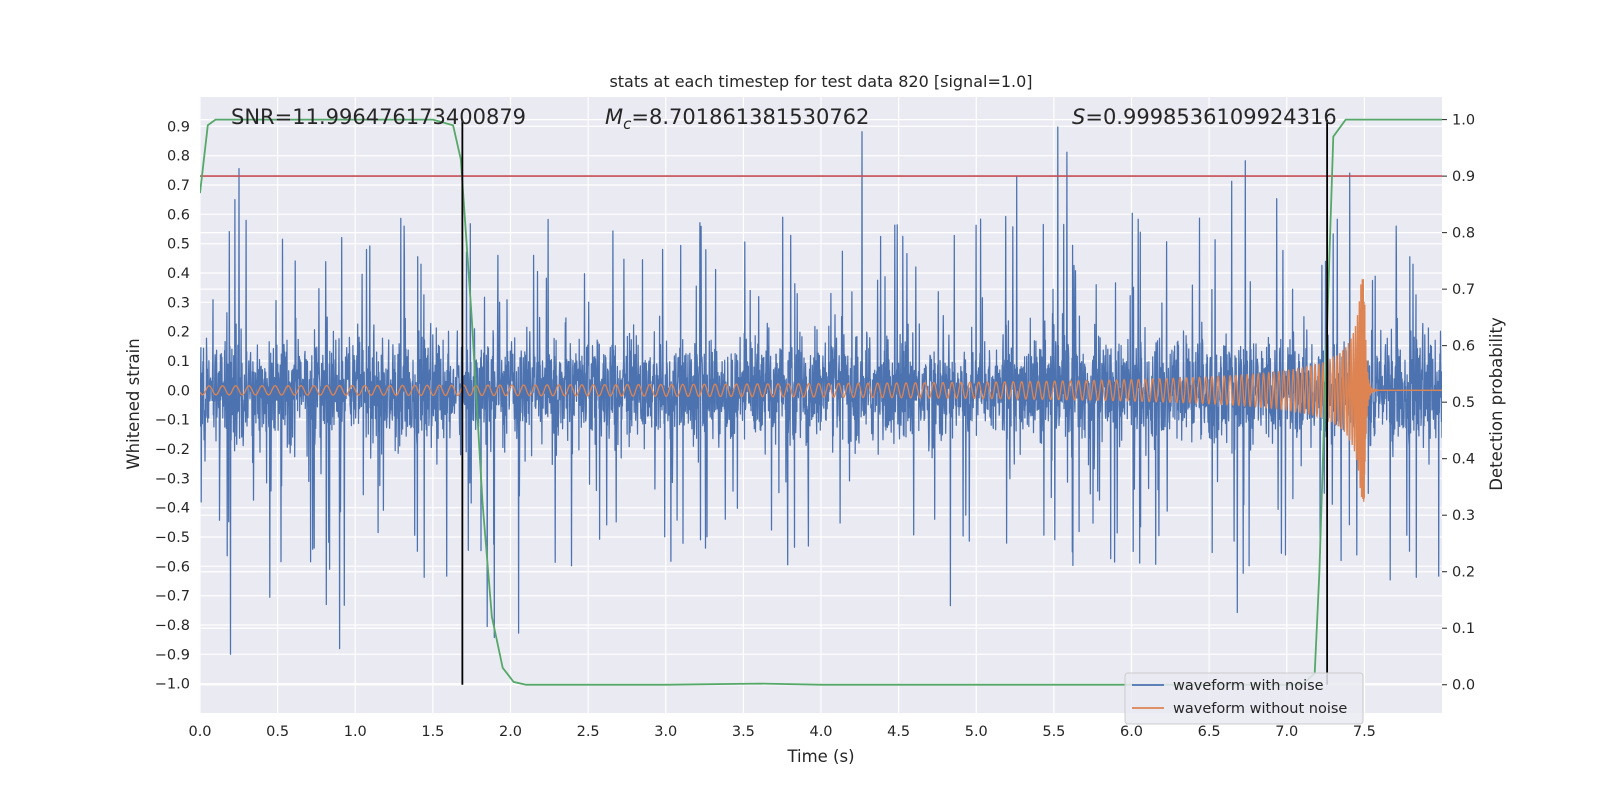 This screenshot has height=800, width=1600. Describe the element at coordinates (432, 732) in the screenshot. I see `x-tick-label: 1.5` at that location.